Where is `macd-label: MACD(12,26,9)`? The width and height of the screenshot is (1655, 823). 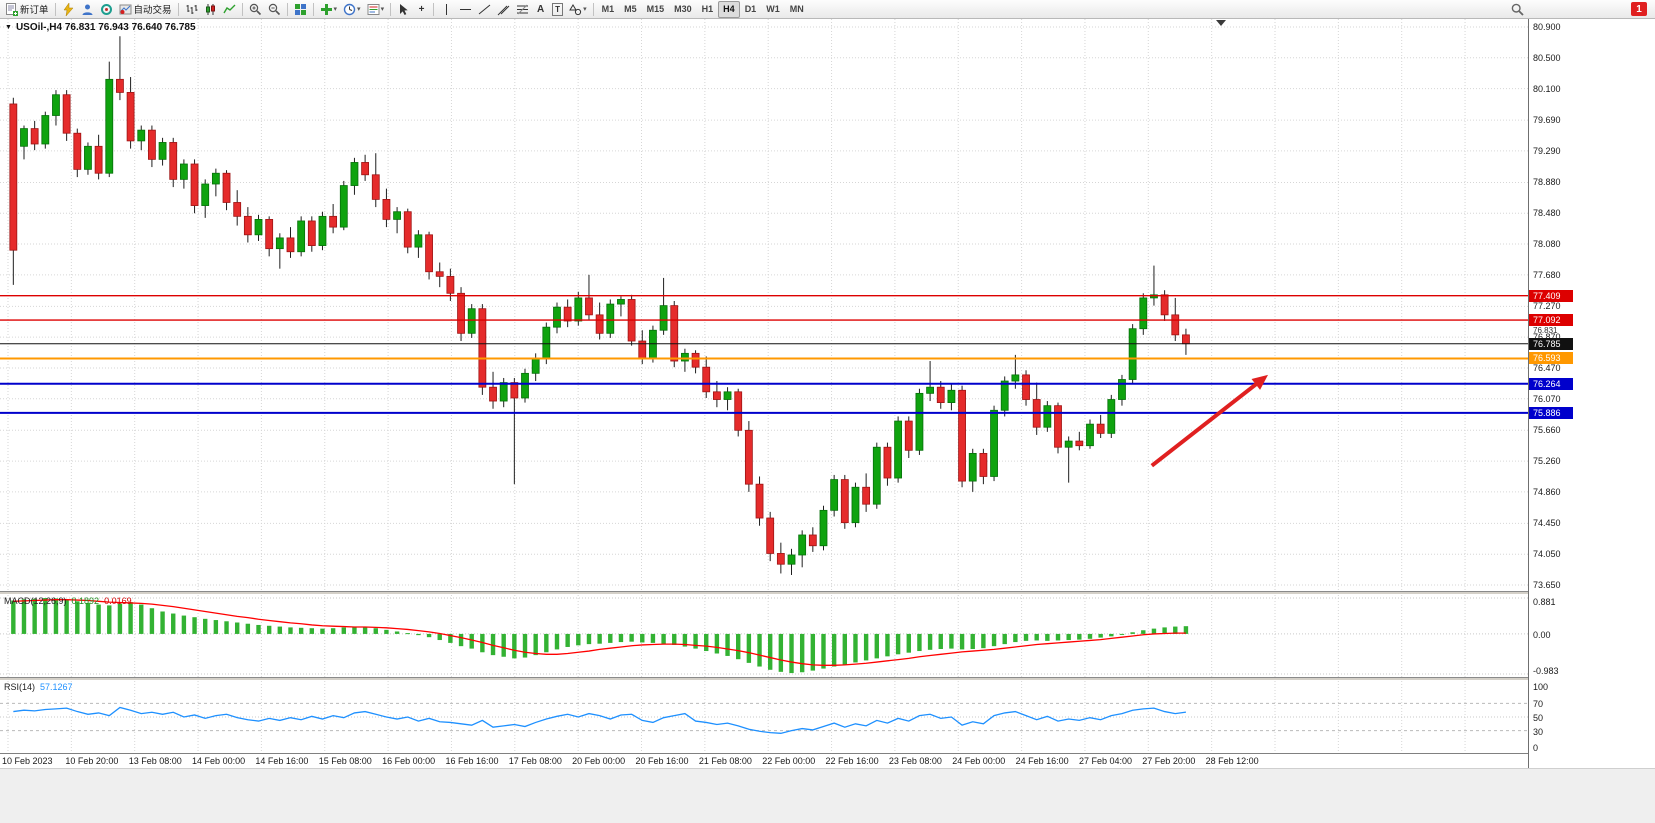
macd-label: MACD(12,26,9) is located at coordinates (35, 601).